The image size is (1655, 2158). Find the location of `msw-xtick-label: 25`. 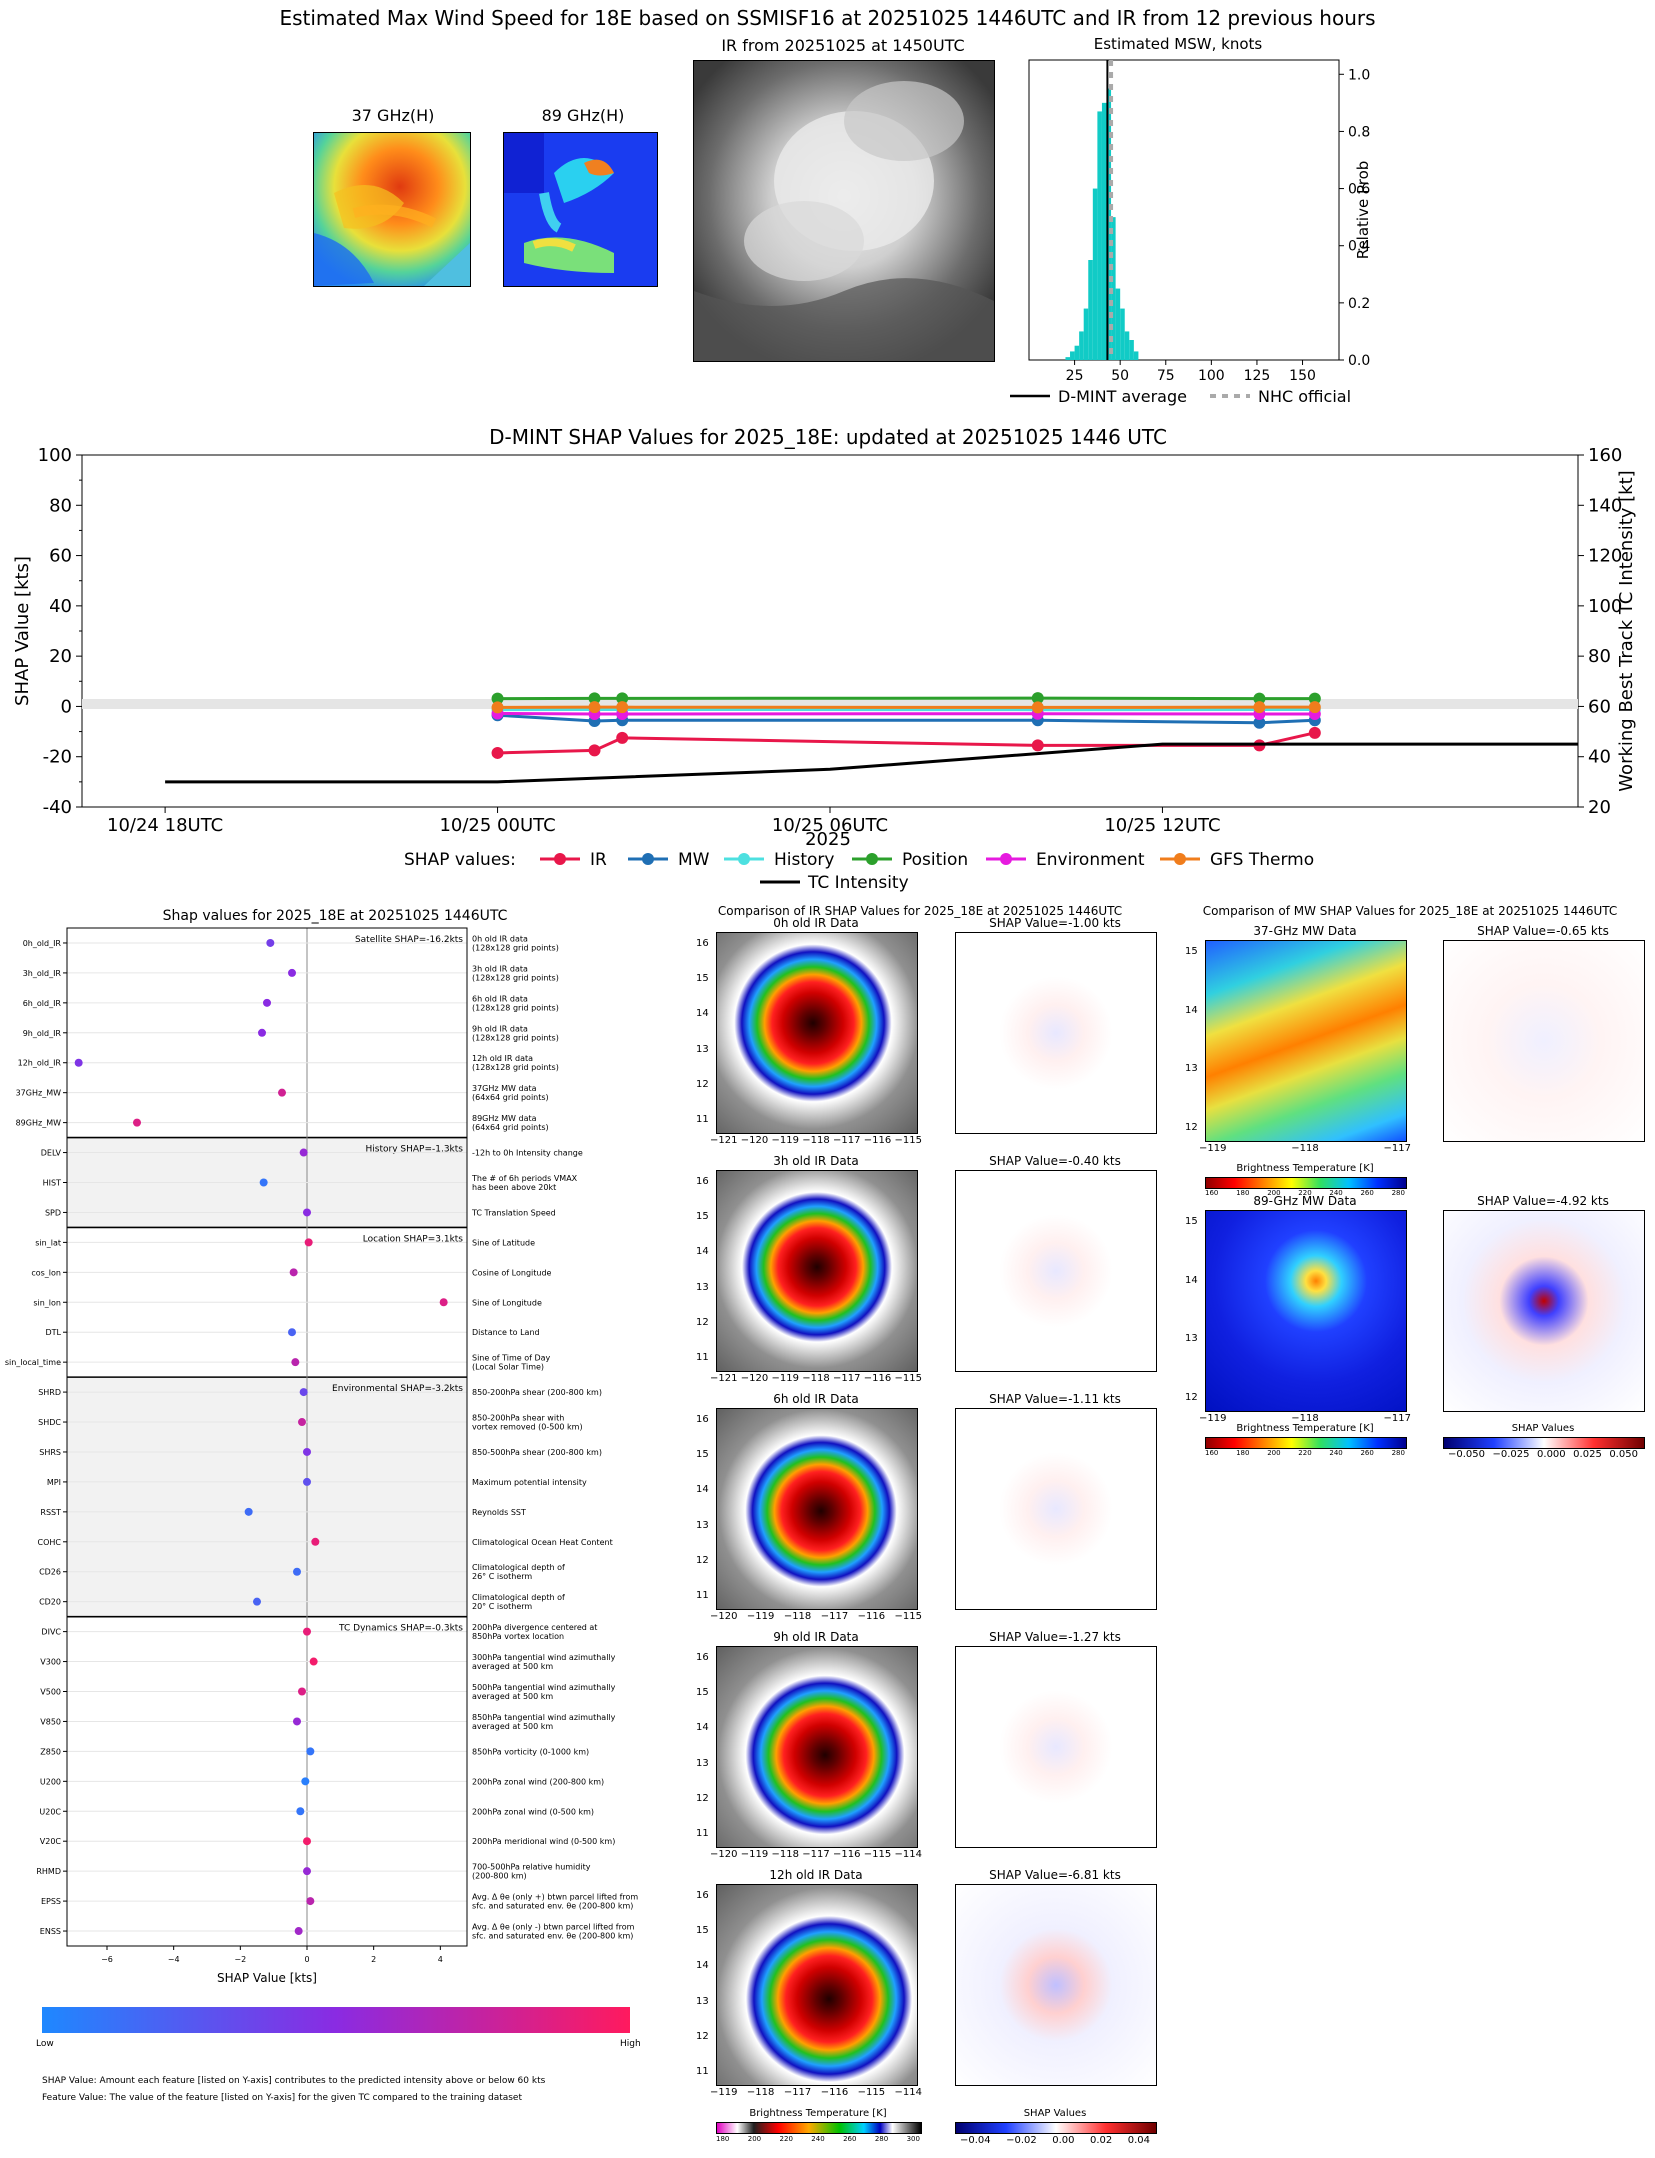

msw-xtick-label: 25 is located at coordinates (1075, 376).